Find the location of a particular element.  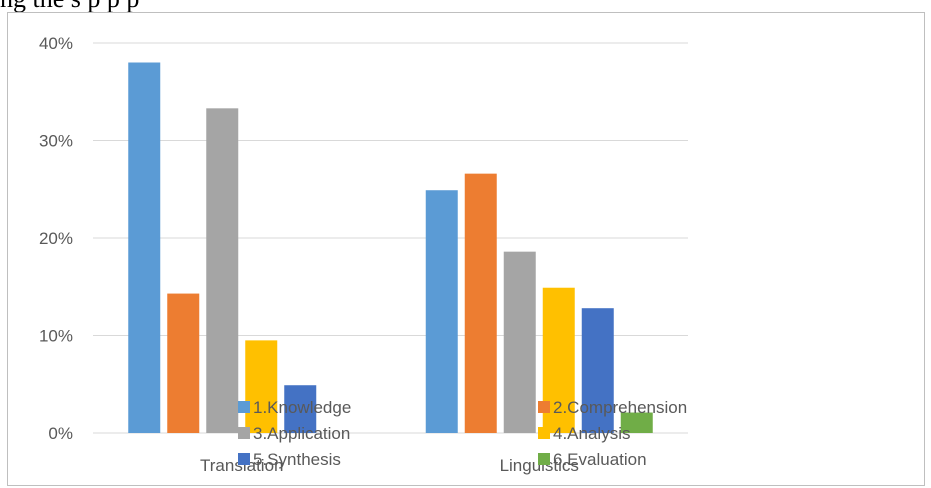

y-tick-label: 10% is located at coordinates (56, 336).